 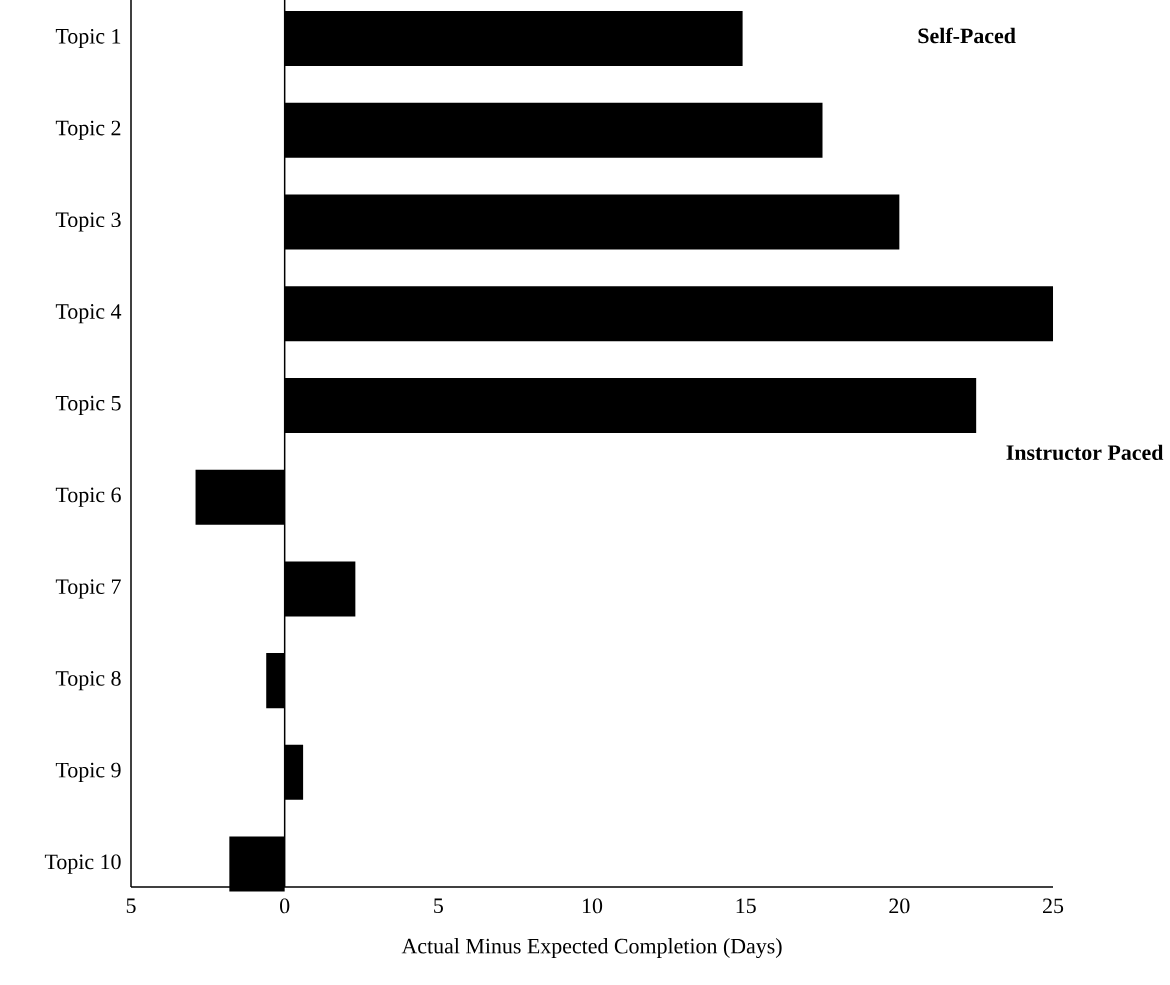 I want to click on y-tick-label: Topic 8, so click(x=88, y=681).